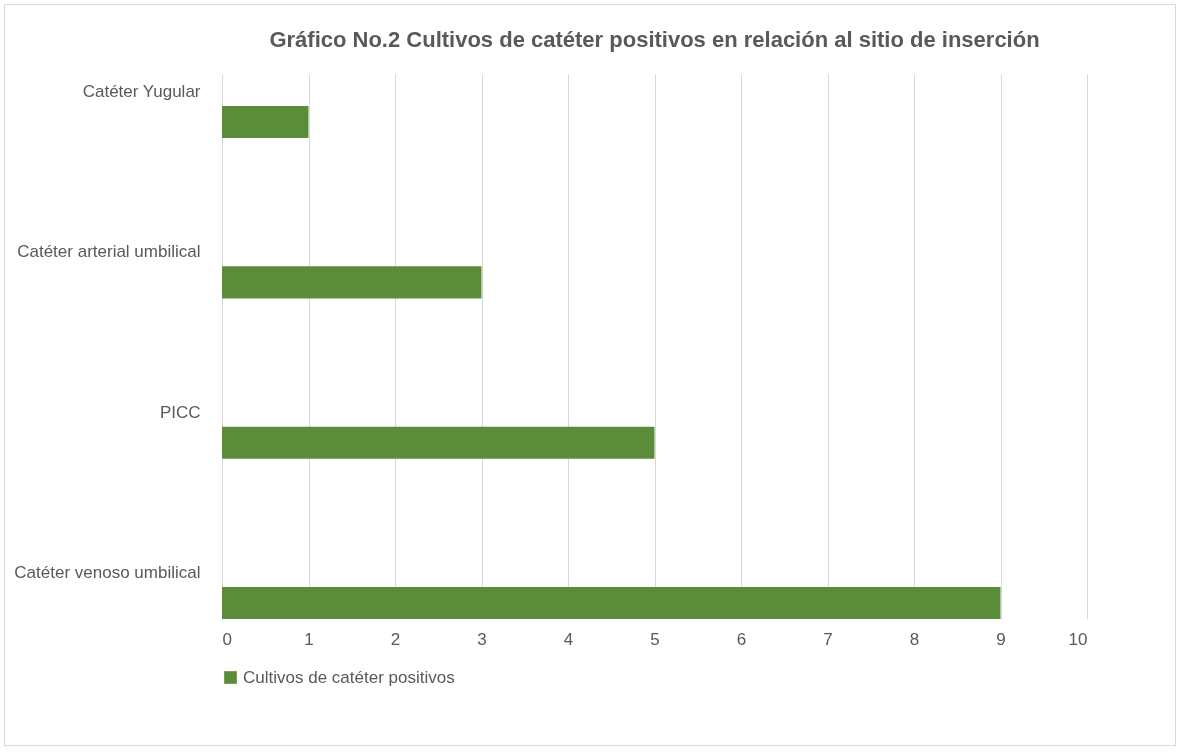  What do you see at coordinates (654, 39) in the screenshot?
I see `chart-title: Gráfico No.2 Cultivos de catéter positivos en relación al sitio de inserción` at bounding box center [654, 39].